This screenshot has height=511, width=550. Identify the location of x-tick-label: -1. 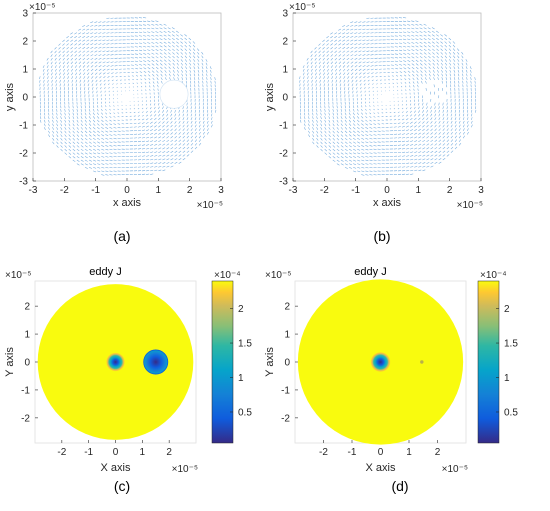
(355, 190).